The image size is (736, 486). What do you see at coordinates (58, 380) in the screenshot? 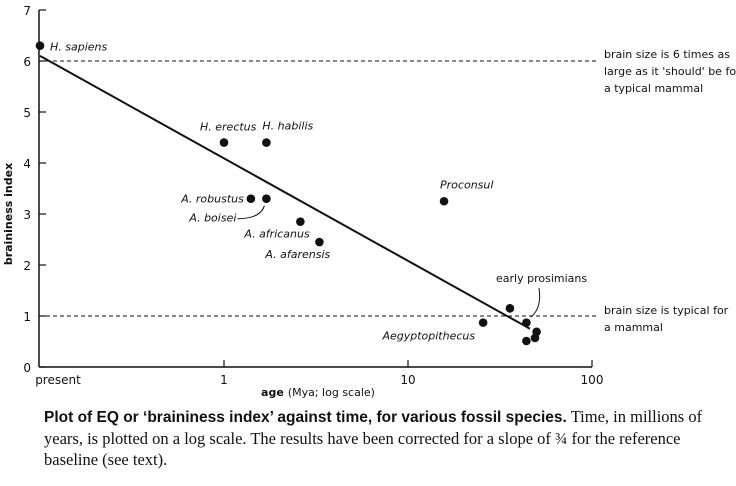
I see `x-tick-label: present` at bounding box center [58, 380].